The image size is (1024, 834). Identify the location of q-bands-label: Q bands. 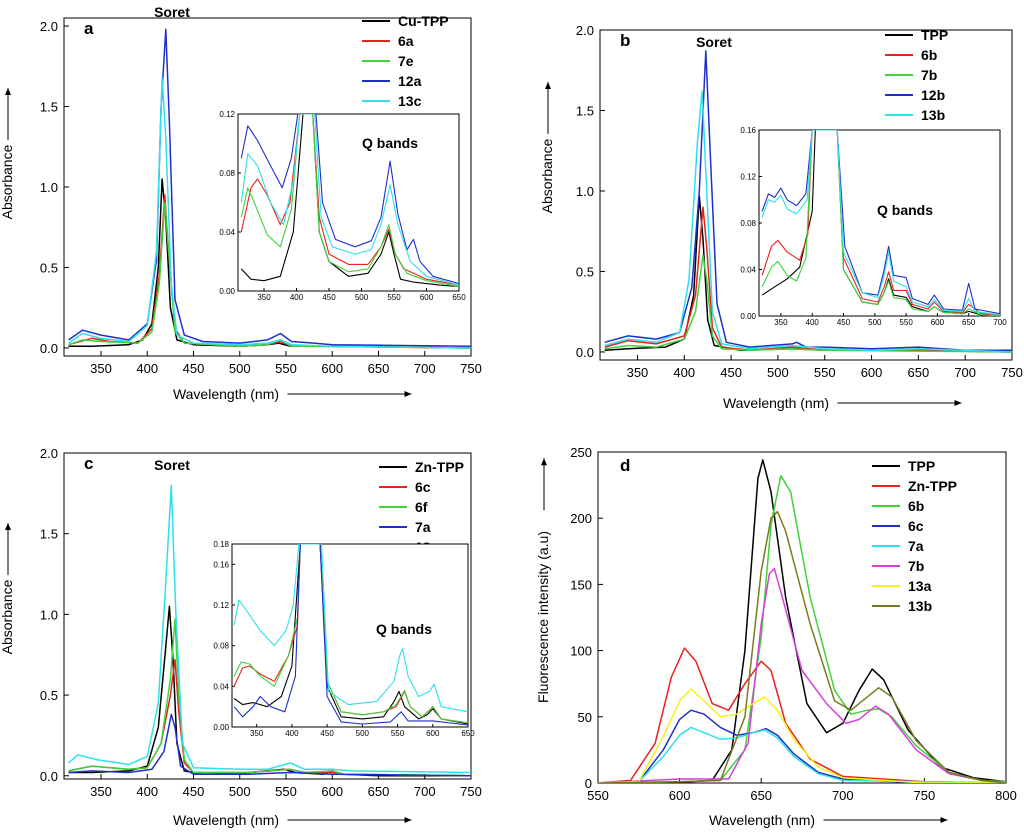
(905, 210).